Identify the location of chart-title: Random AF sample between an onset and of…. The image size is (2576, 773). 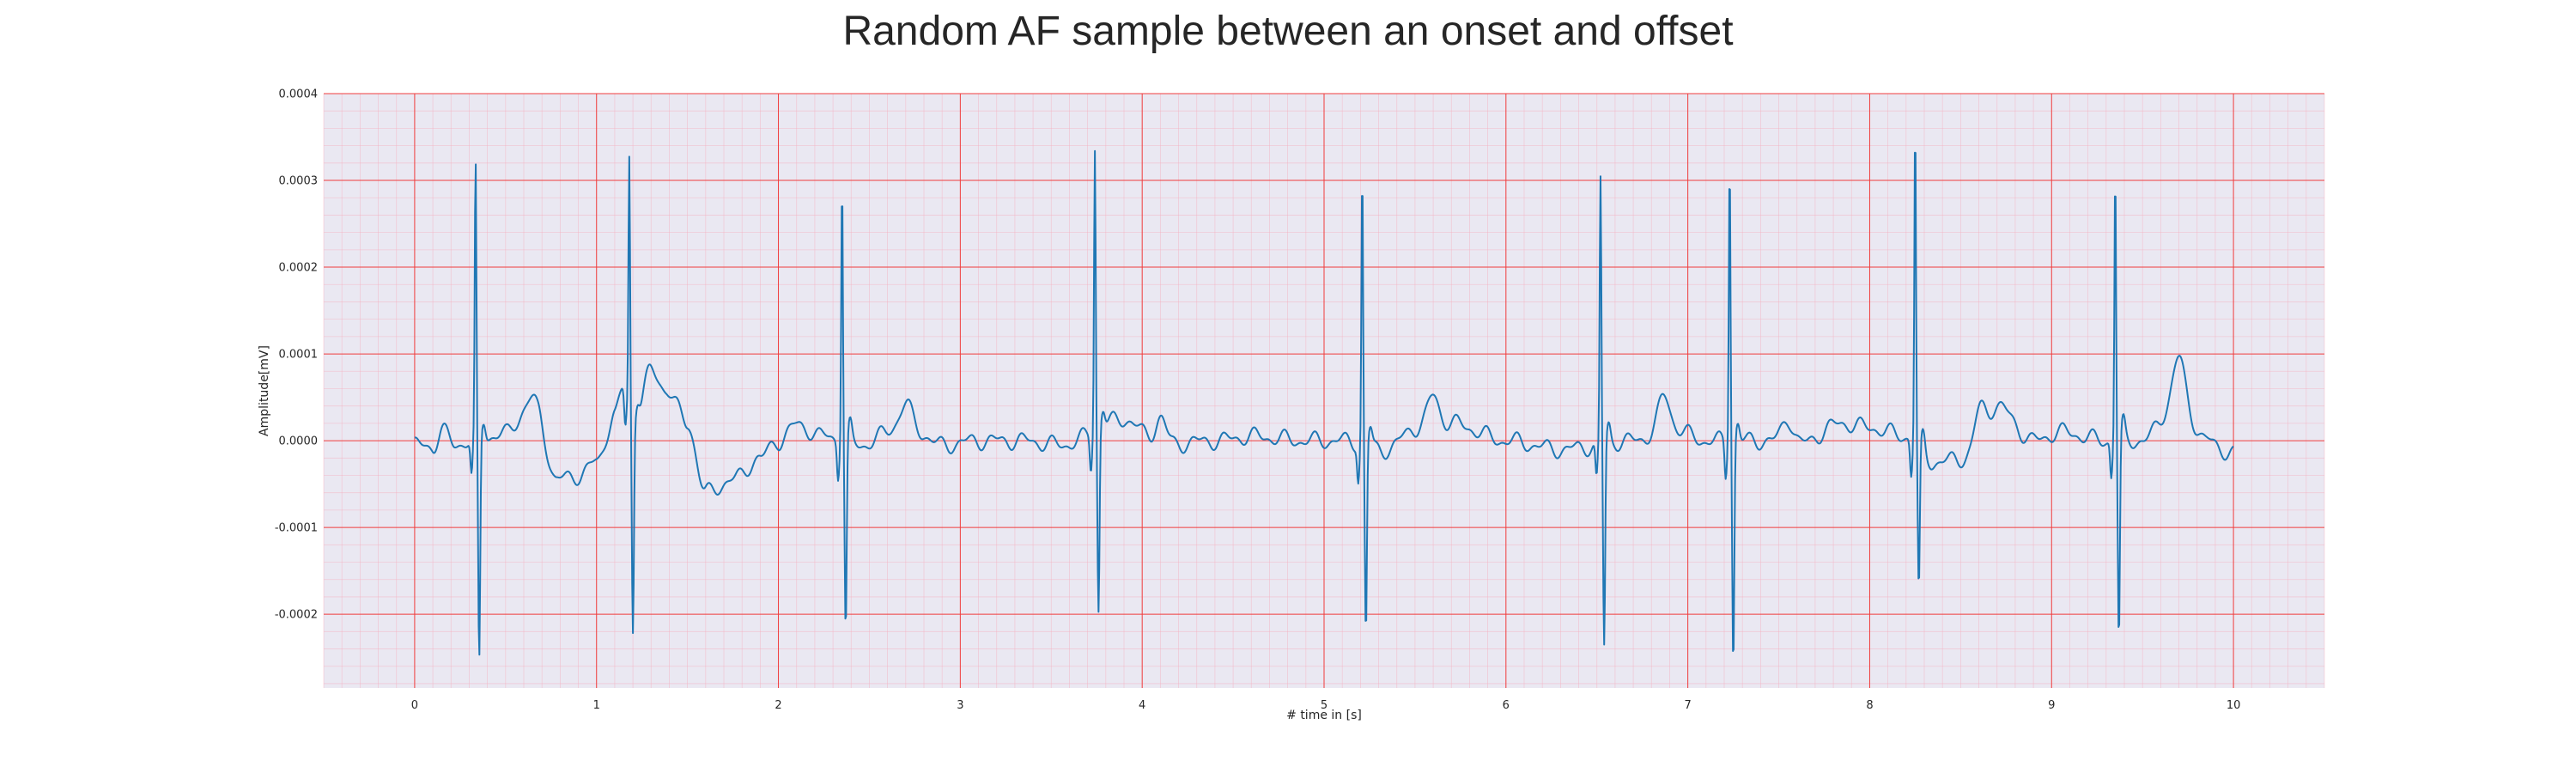
(1287, 31).